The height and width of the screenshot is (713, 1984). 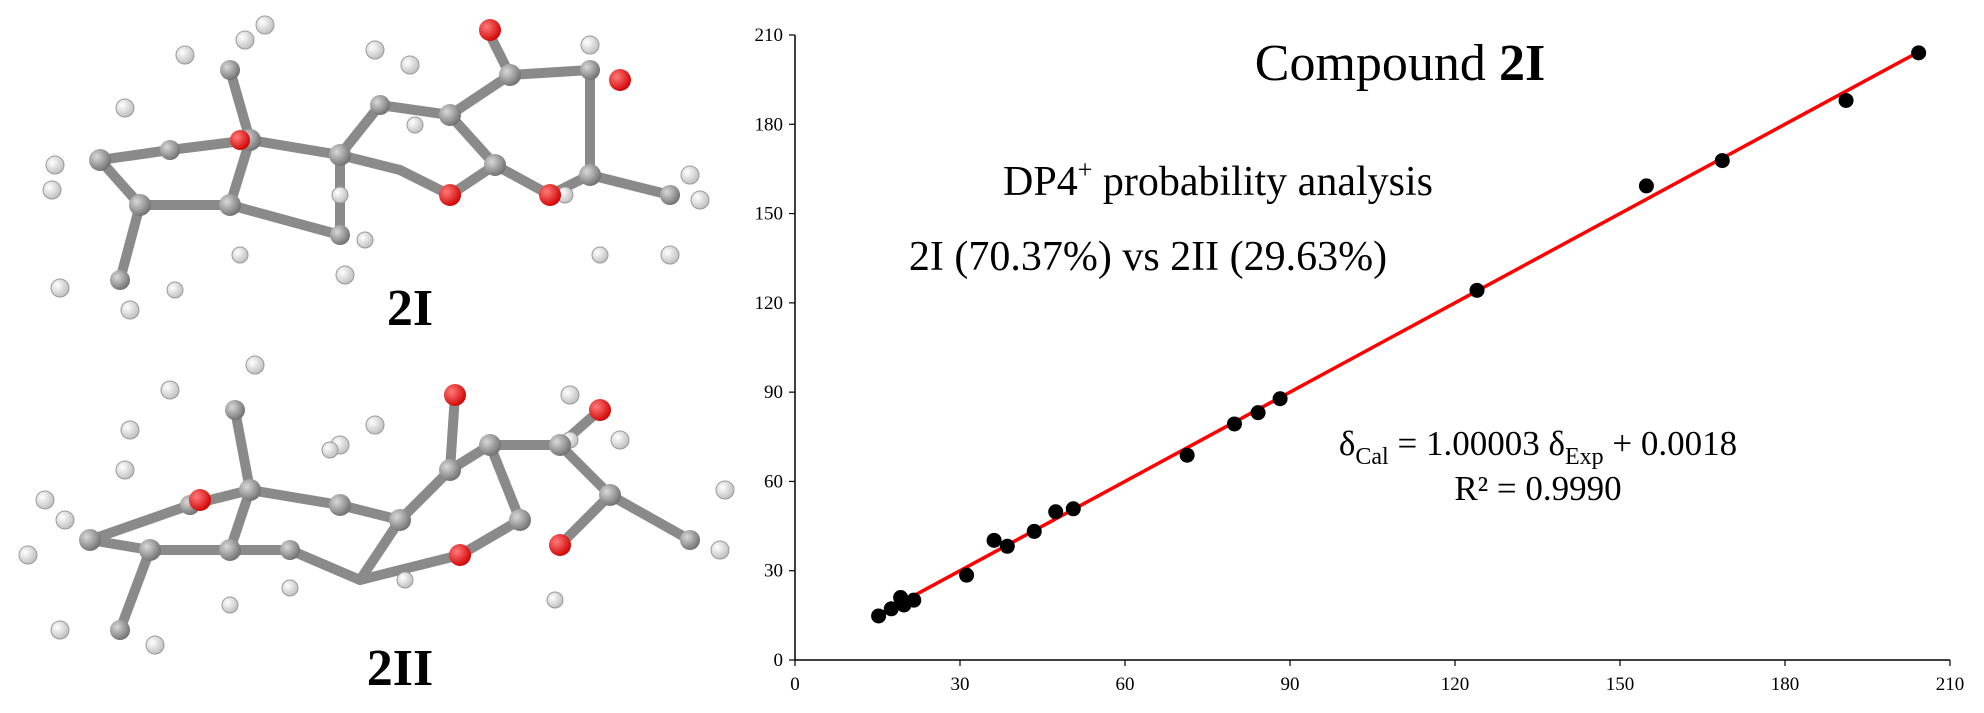 What do you see at coordinates (410, 308) in the screenshot?
I see `molecule-label-2I: 2I` at bounding box center [410, 308].